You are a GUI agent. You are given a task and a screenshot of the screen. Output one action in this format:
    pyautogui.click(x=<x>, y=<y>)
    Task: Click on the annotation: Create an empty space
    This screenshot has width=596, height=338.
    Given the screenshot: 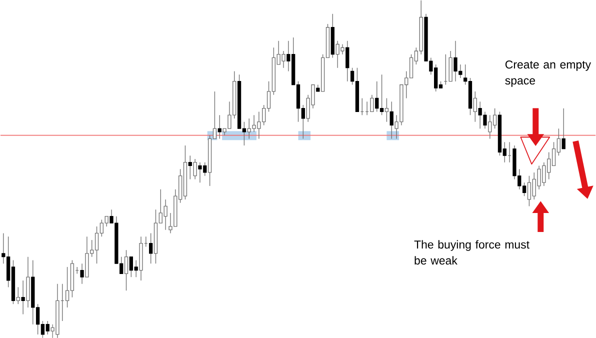 What is the action you would take?
    pyautogui.click(x=548, y=73)
    